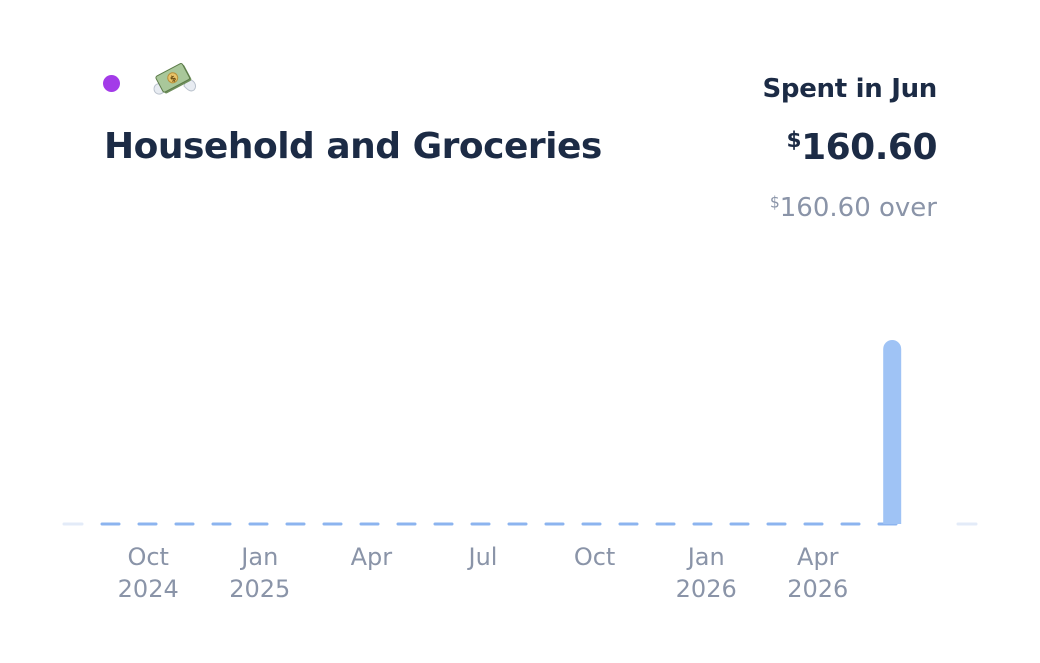 This screenshot has height=663, width=1040. I want to click on x-tick-year-label: 2024, so click(148, 589).